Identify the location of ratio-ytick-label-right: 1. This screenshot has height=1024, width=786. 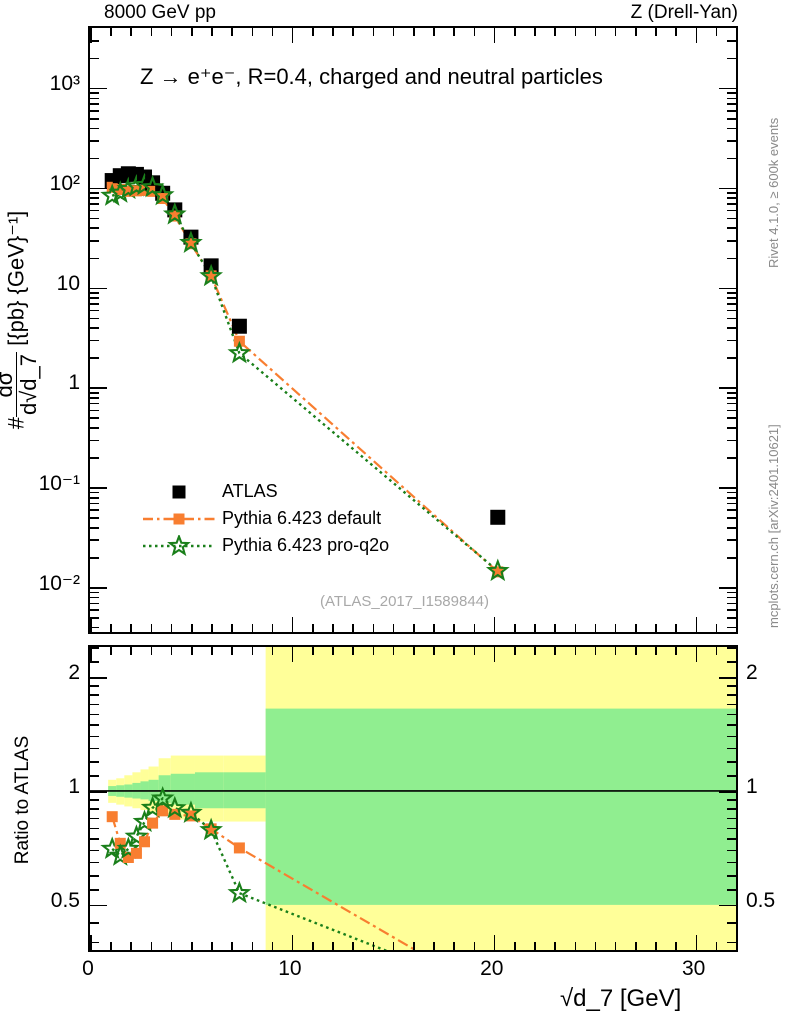
(752, 786).